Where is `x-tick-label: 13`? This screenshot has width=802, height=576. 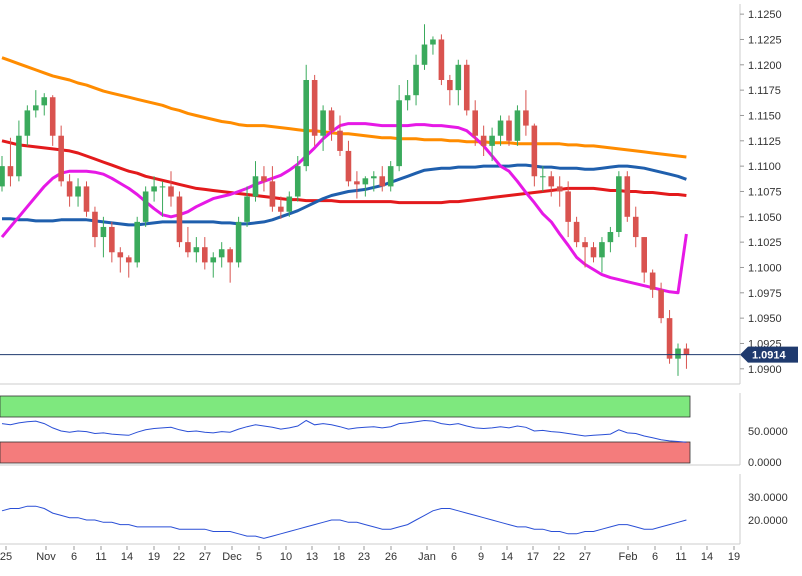
x-tick-label: 13 is located at coordinates (312, 557).